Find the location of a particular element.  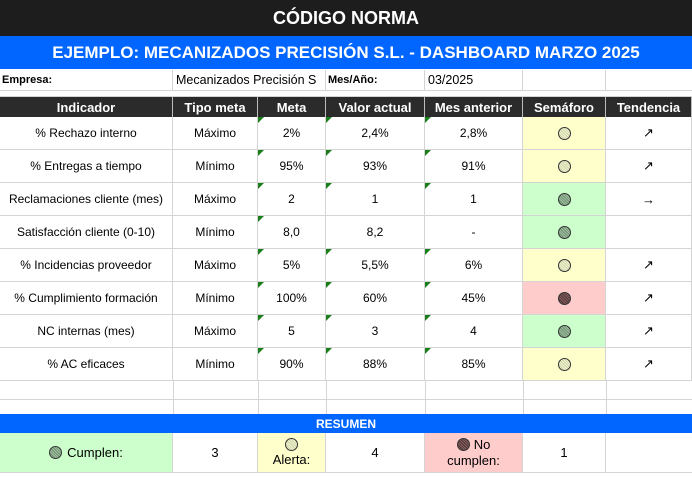

summary-nocumplen-cell: No cumplen: is located at coordinates (474, 453).